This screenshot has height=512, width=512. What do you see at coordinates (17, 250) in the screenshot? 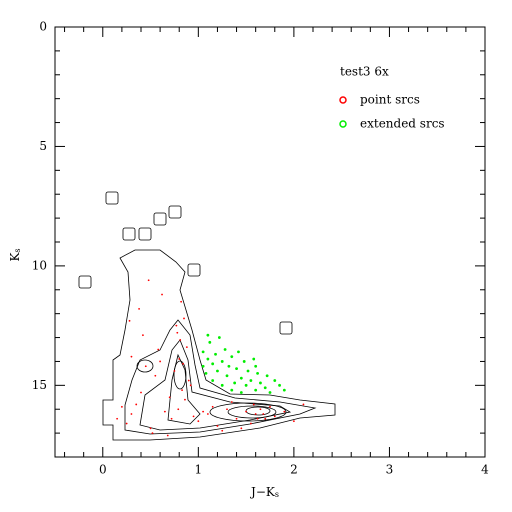
I see `y-axis-label-sub: s` at bounding box center [17, 250].